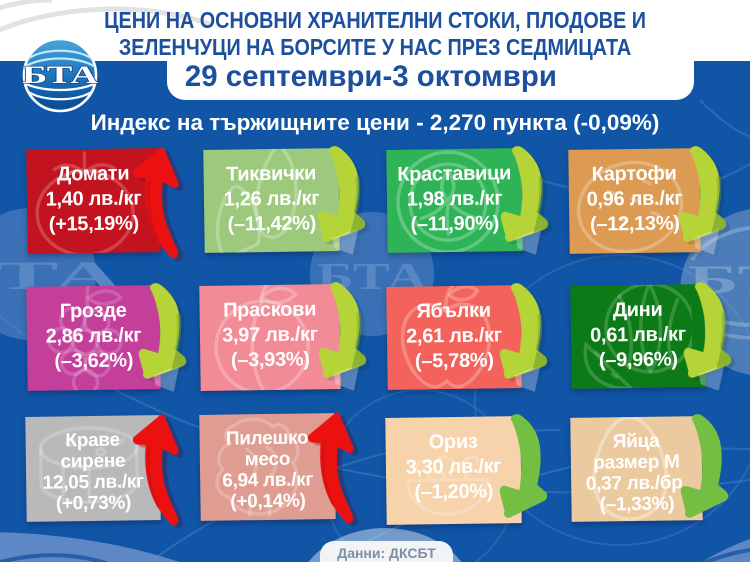 The height and width of the screenshot is (562, 750). Describe the element at coordinates (60, 75) in the screenshot. I see `svg-text: БТА` at that location.